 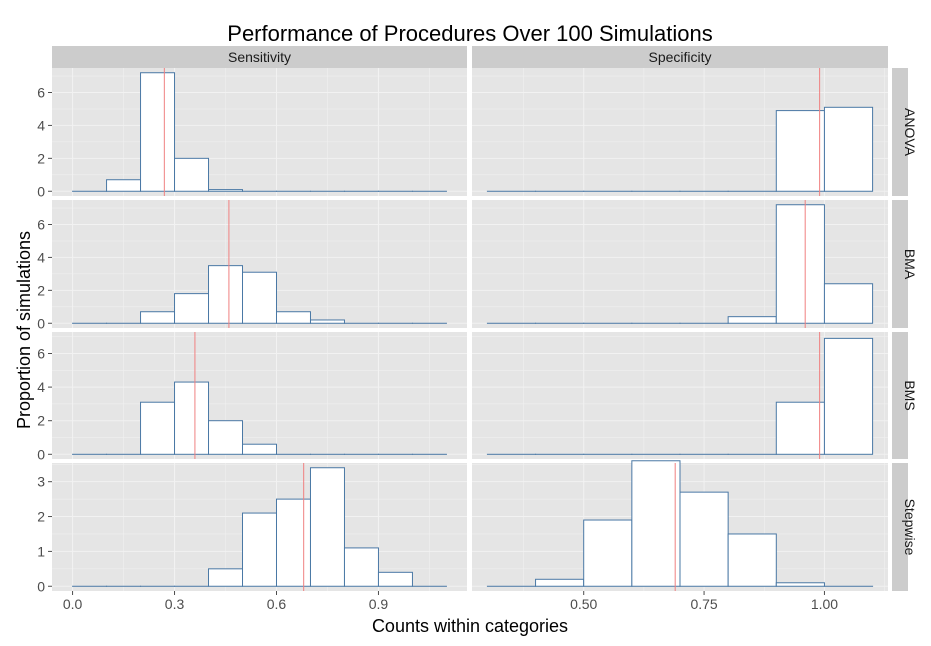 I want to click on x-tick-label: 0.50, so click(x=583, y=604).